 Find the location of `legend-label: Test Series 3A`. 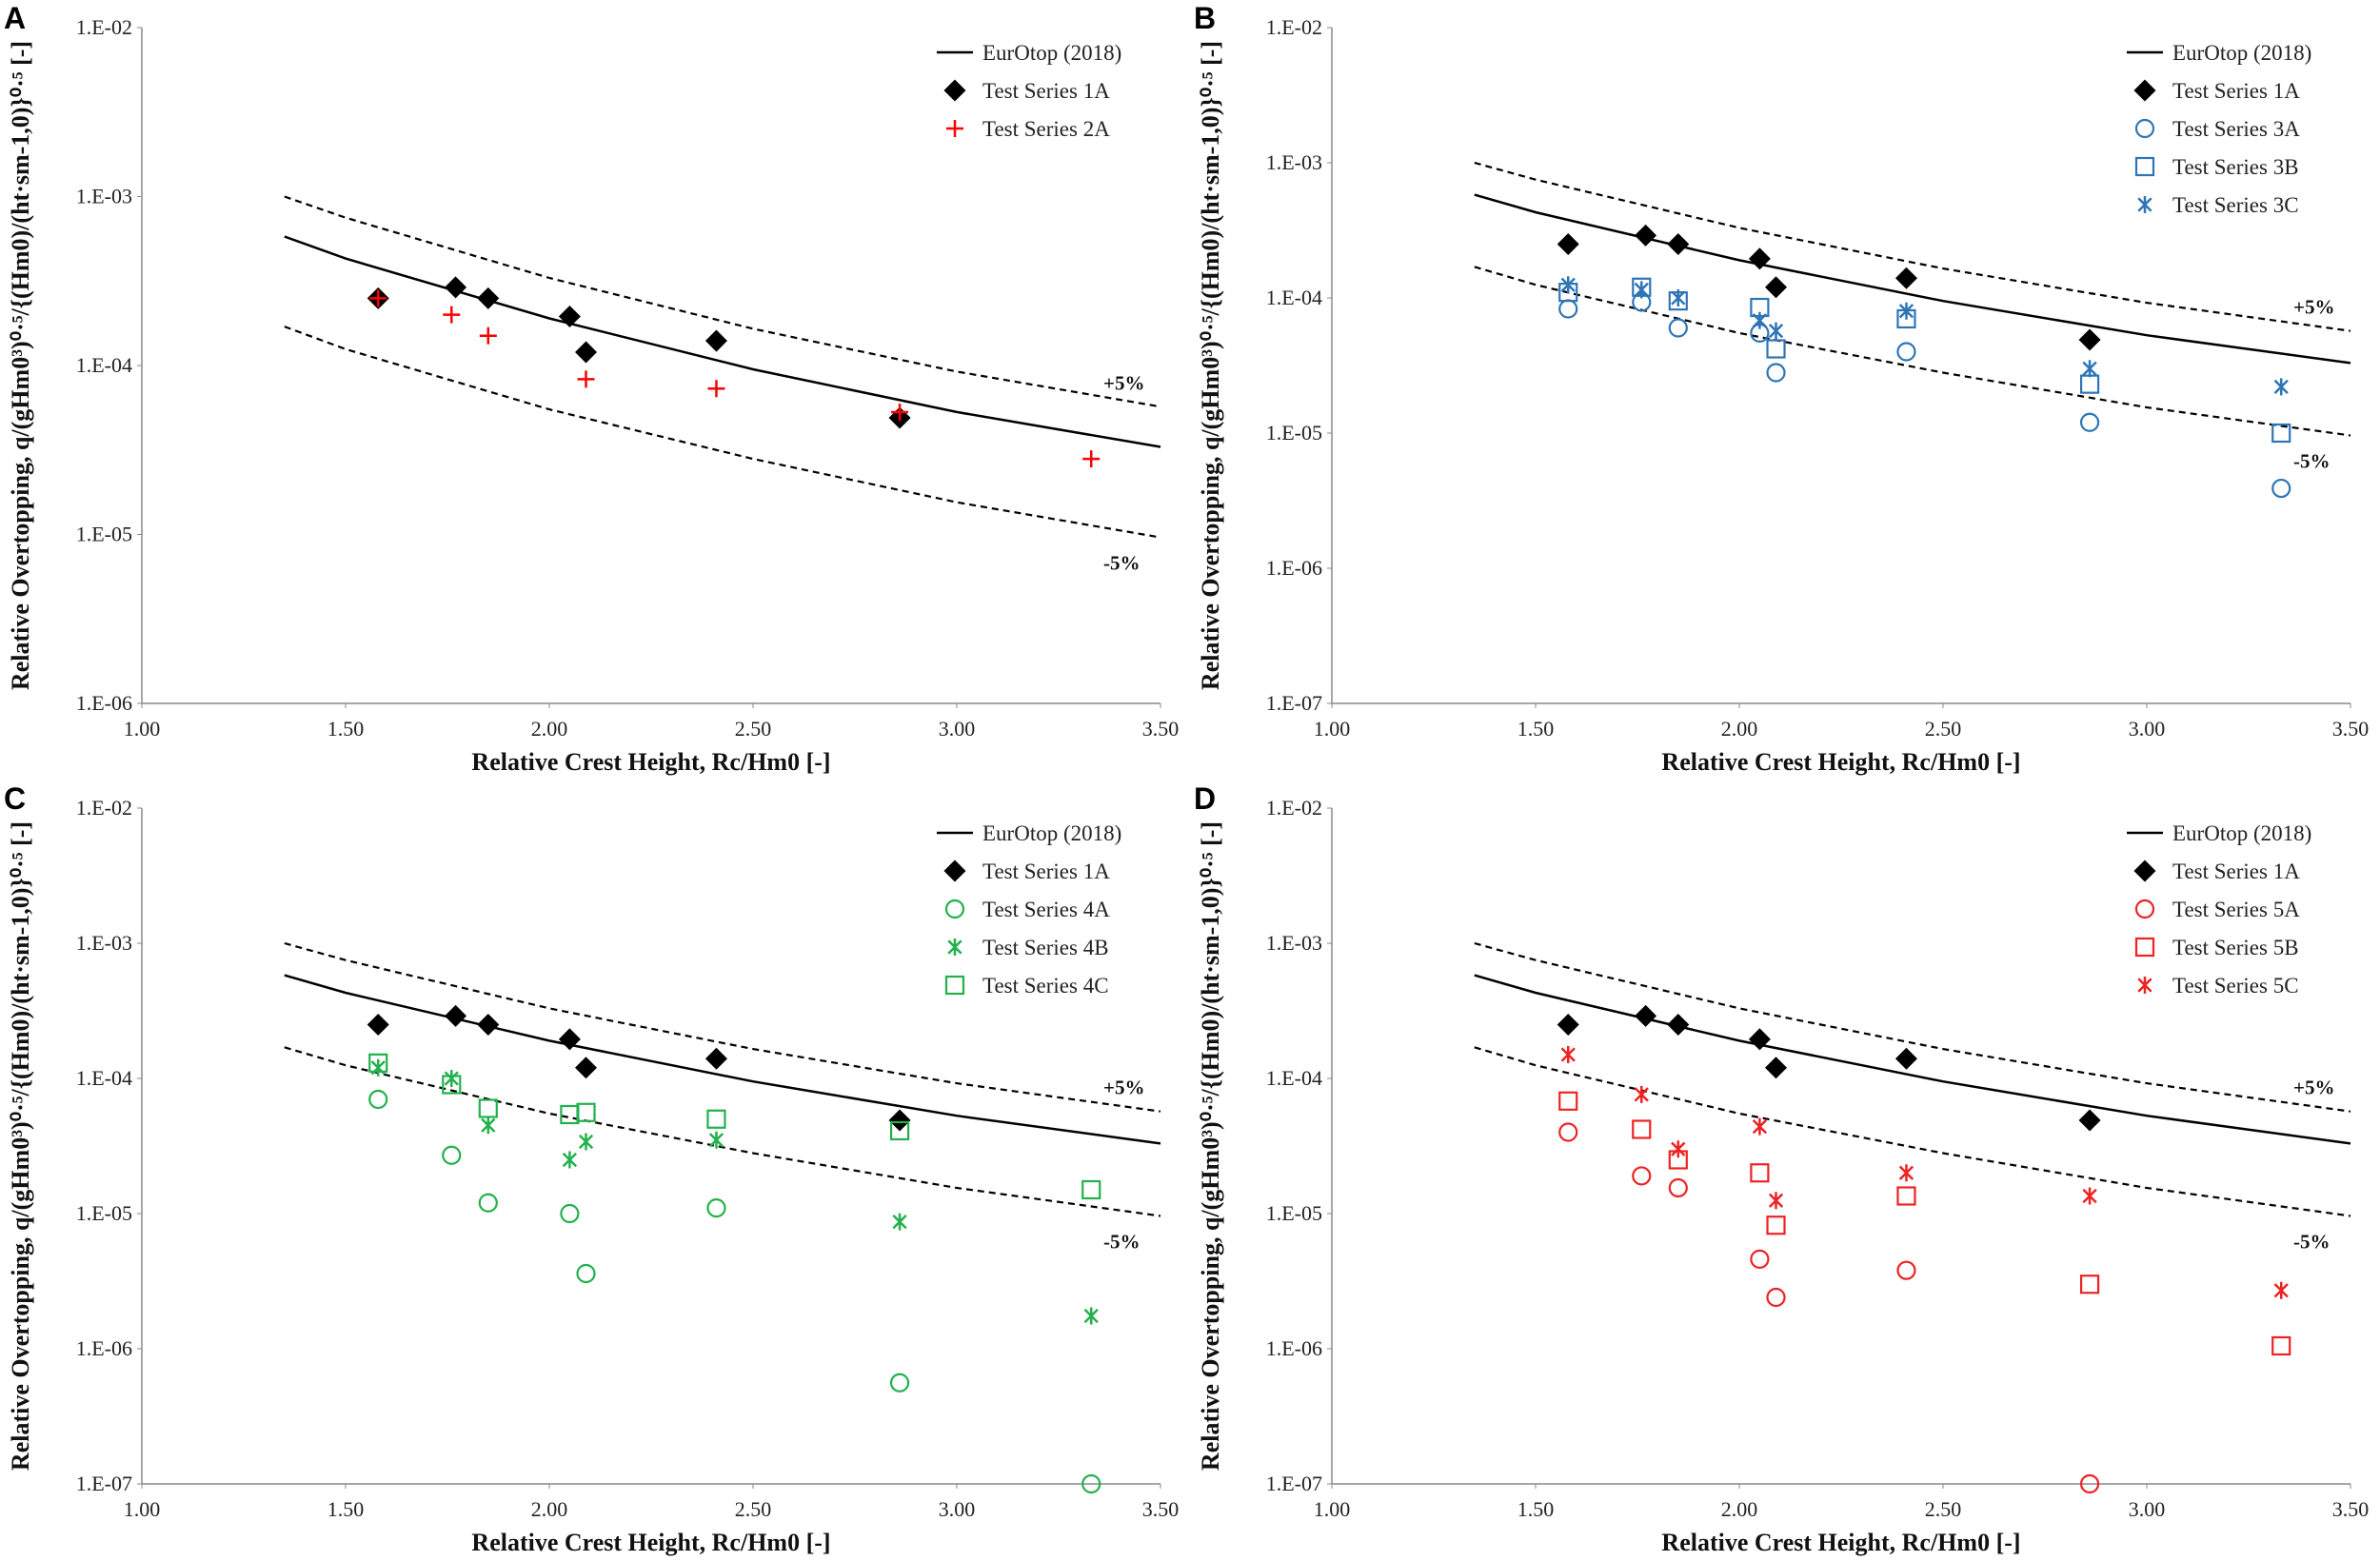

legend-label: Test Series 3A is located at coordinates (2236, 129).